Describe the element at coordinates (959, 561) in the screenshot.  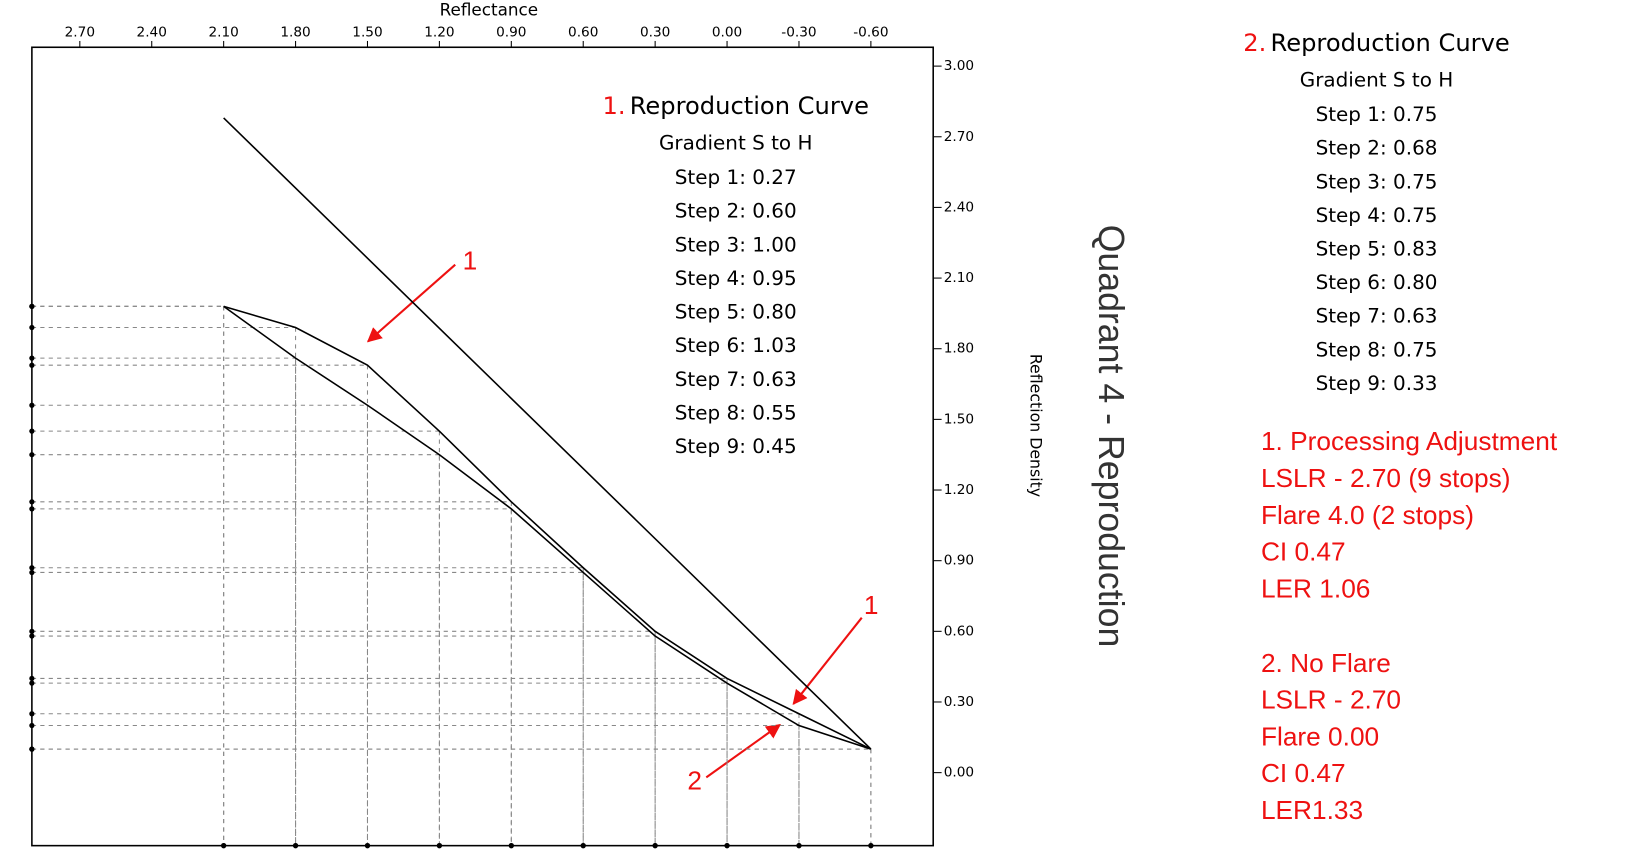
I see `y-tick-label: 0.90` at that location.